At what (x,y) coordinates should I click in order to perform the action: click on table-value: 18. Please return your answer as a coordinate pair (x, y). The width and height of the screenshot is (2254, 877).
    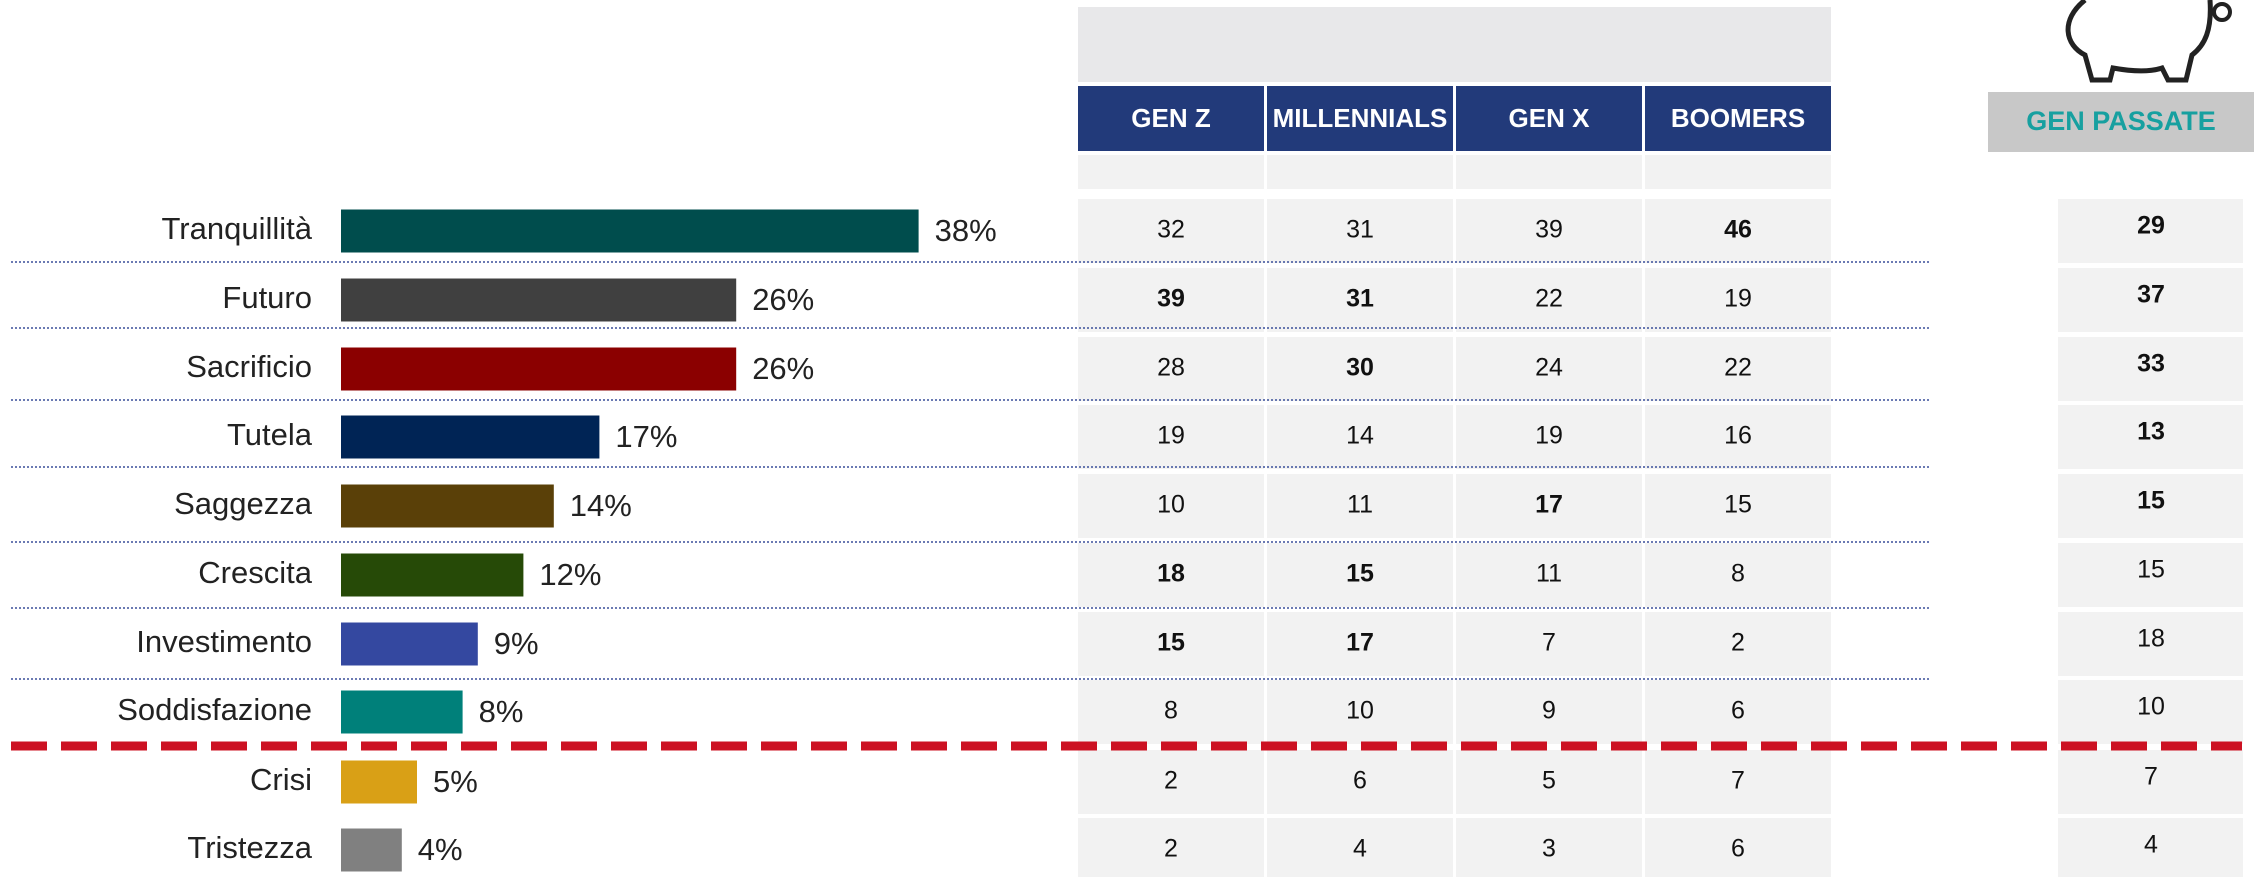
    Looking at the image, I should click on (1171, 574).